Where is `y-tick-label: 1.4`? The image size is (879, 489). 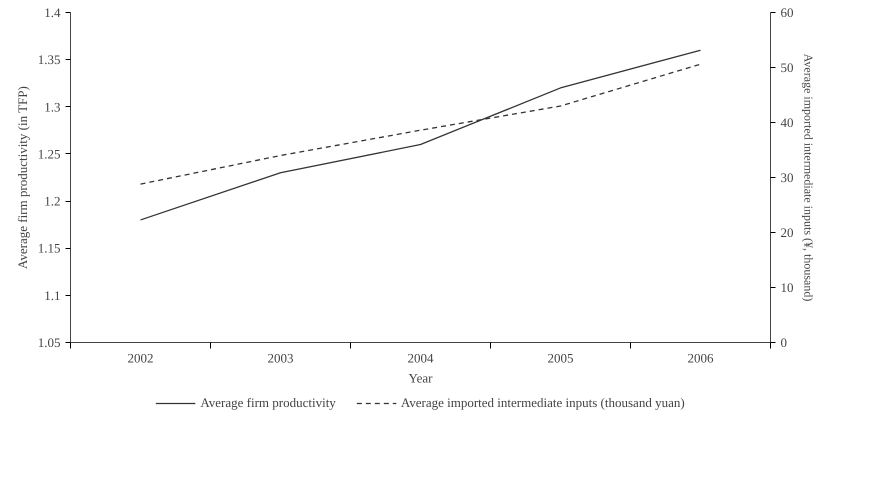 y-tick-label: 1.4 is located at coordinates (52, 12).